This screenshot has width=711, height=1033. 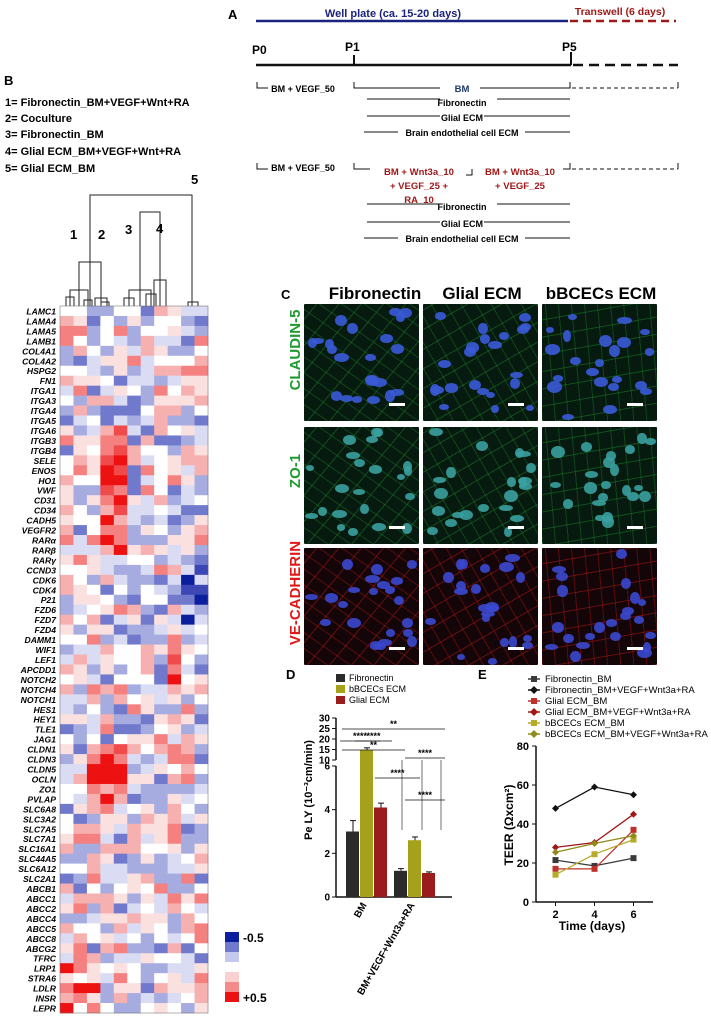 I want to click on legend-item-2: 2= Coculture, so click(x=38, y=119).